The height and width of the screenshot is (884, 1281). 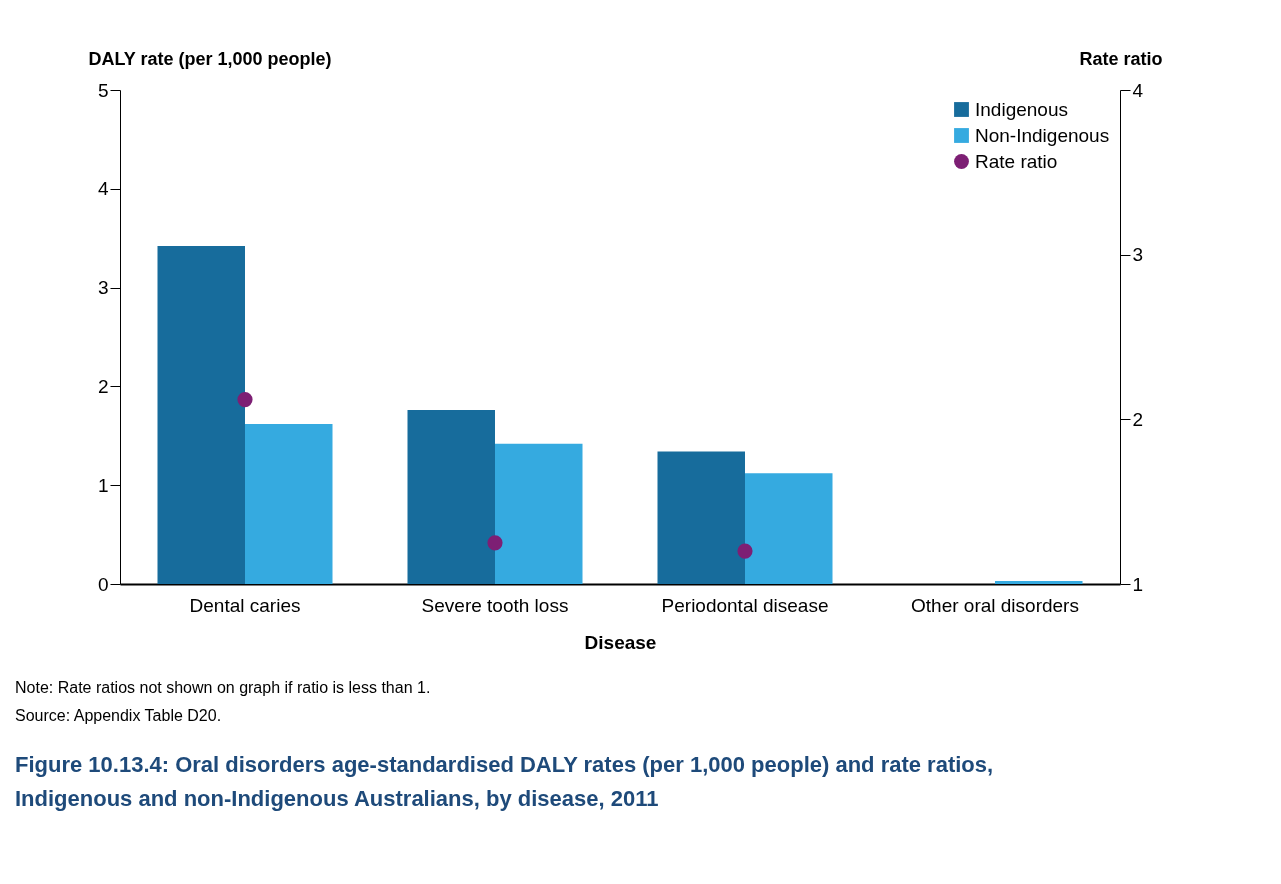 What do you see at coordinates (103, 386) in the screenshot?
I see `y-tick-label: 2` at bounding box center [103, 386].